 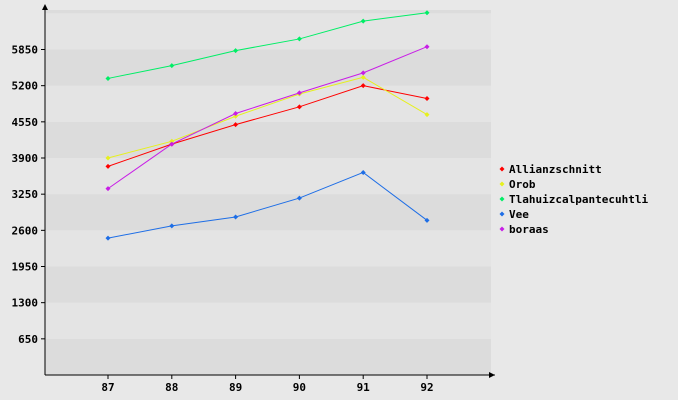 What do you see at coordinates (25, 230) in the screenshot?
I see `y-tick-label: 2600` at bounding box center [25, 230].